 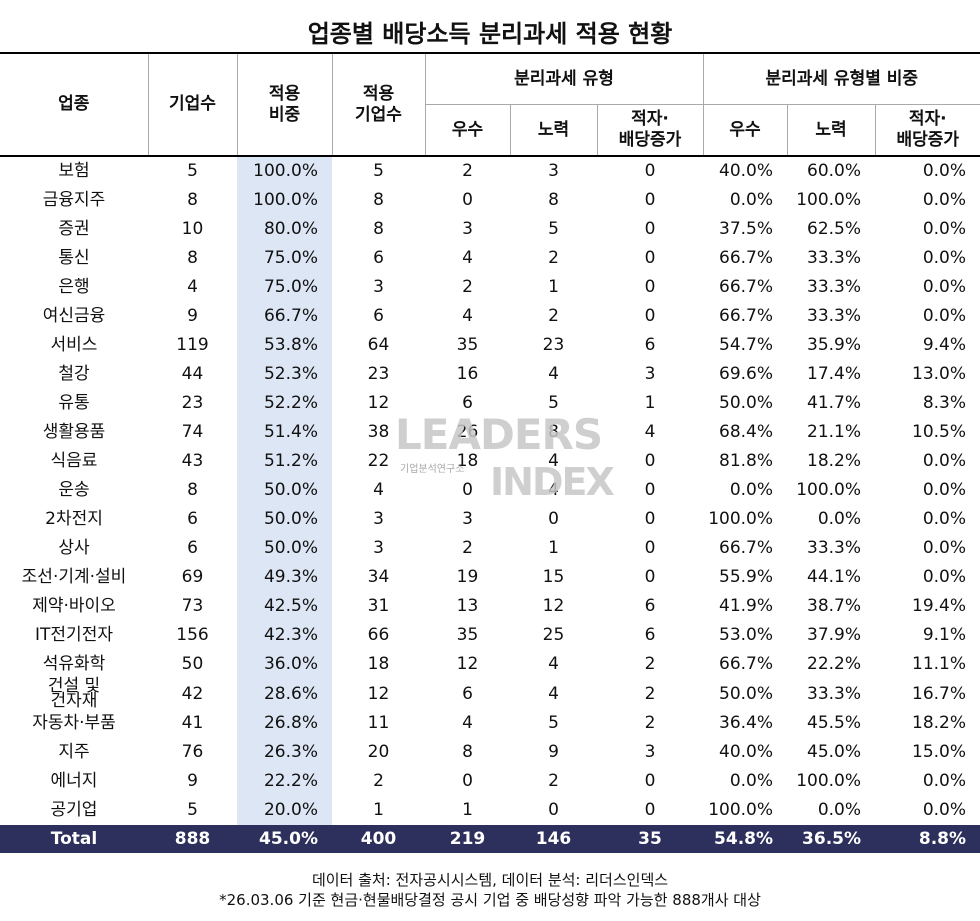 What do you see at coordinates (834, 606) in the screenshot?
I see `value-cell: 38.7%` at bounding box center [834, 606].